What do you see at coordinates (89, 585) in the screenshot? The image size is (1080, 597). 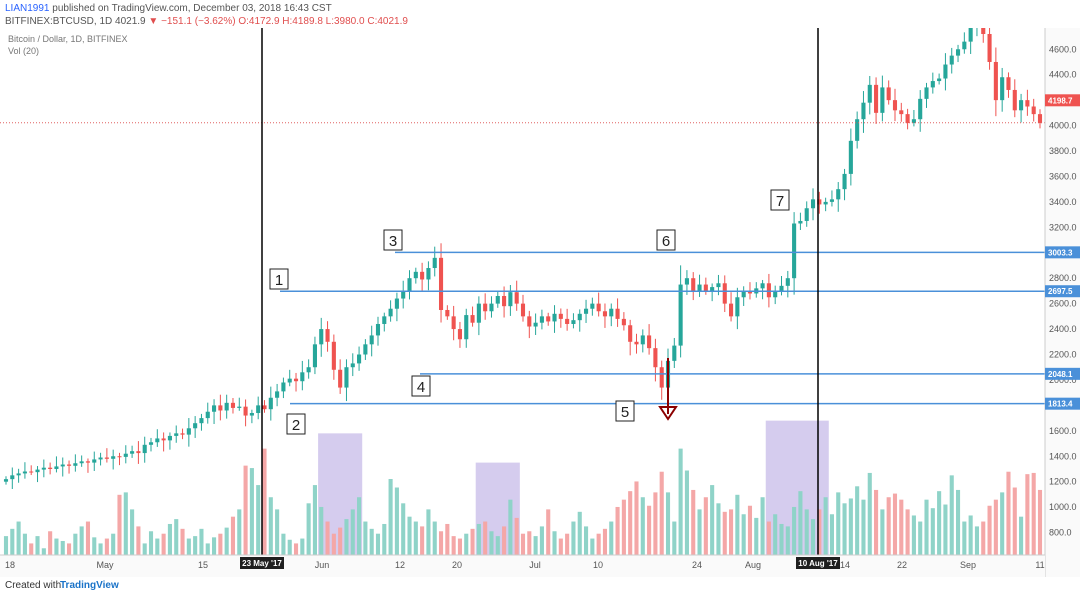 I see `tradingview-logo: TradingView` at bounding box center [89, 585].